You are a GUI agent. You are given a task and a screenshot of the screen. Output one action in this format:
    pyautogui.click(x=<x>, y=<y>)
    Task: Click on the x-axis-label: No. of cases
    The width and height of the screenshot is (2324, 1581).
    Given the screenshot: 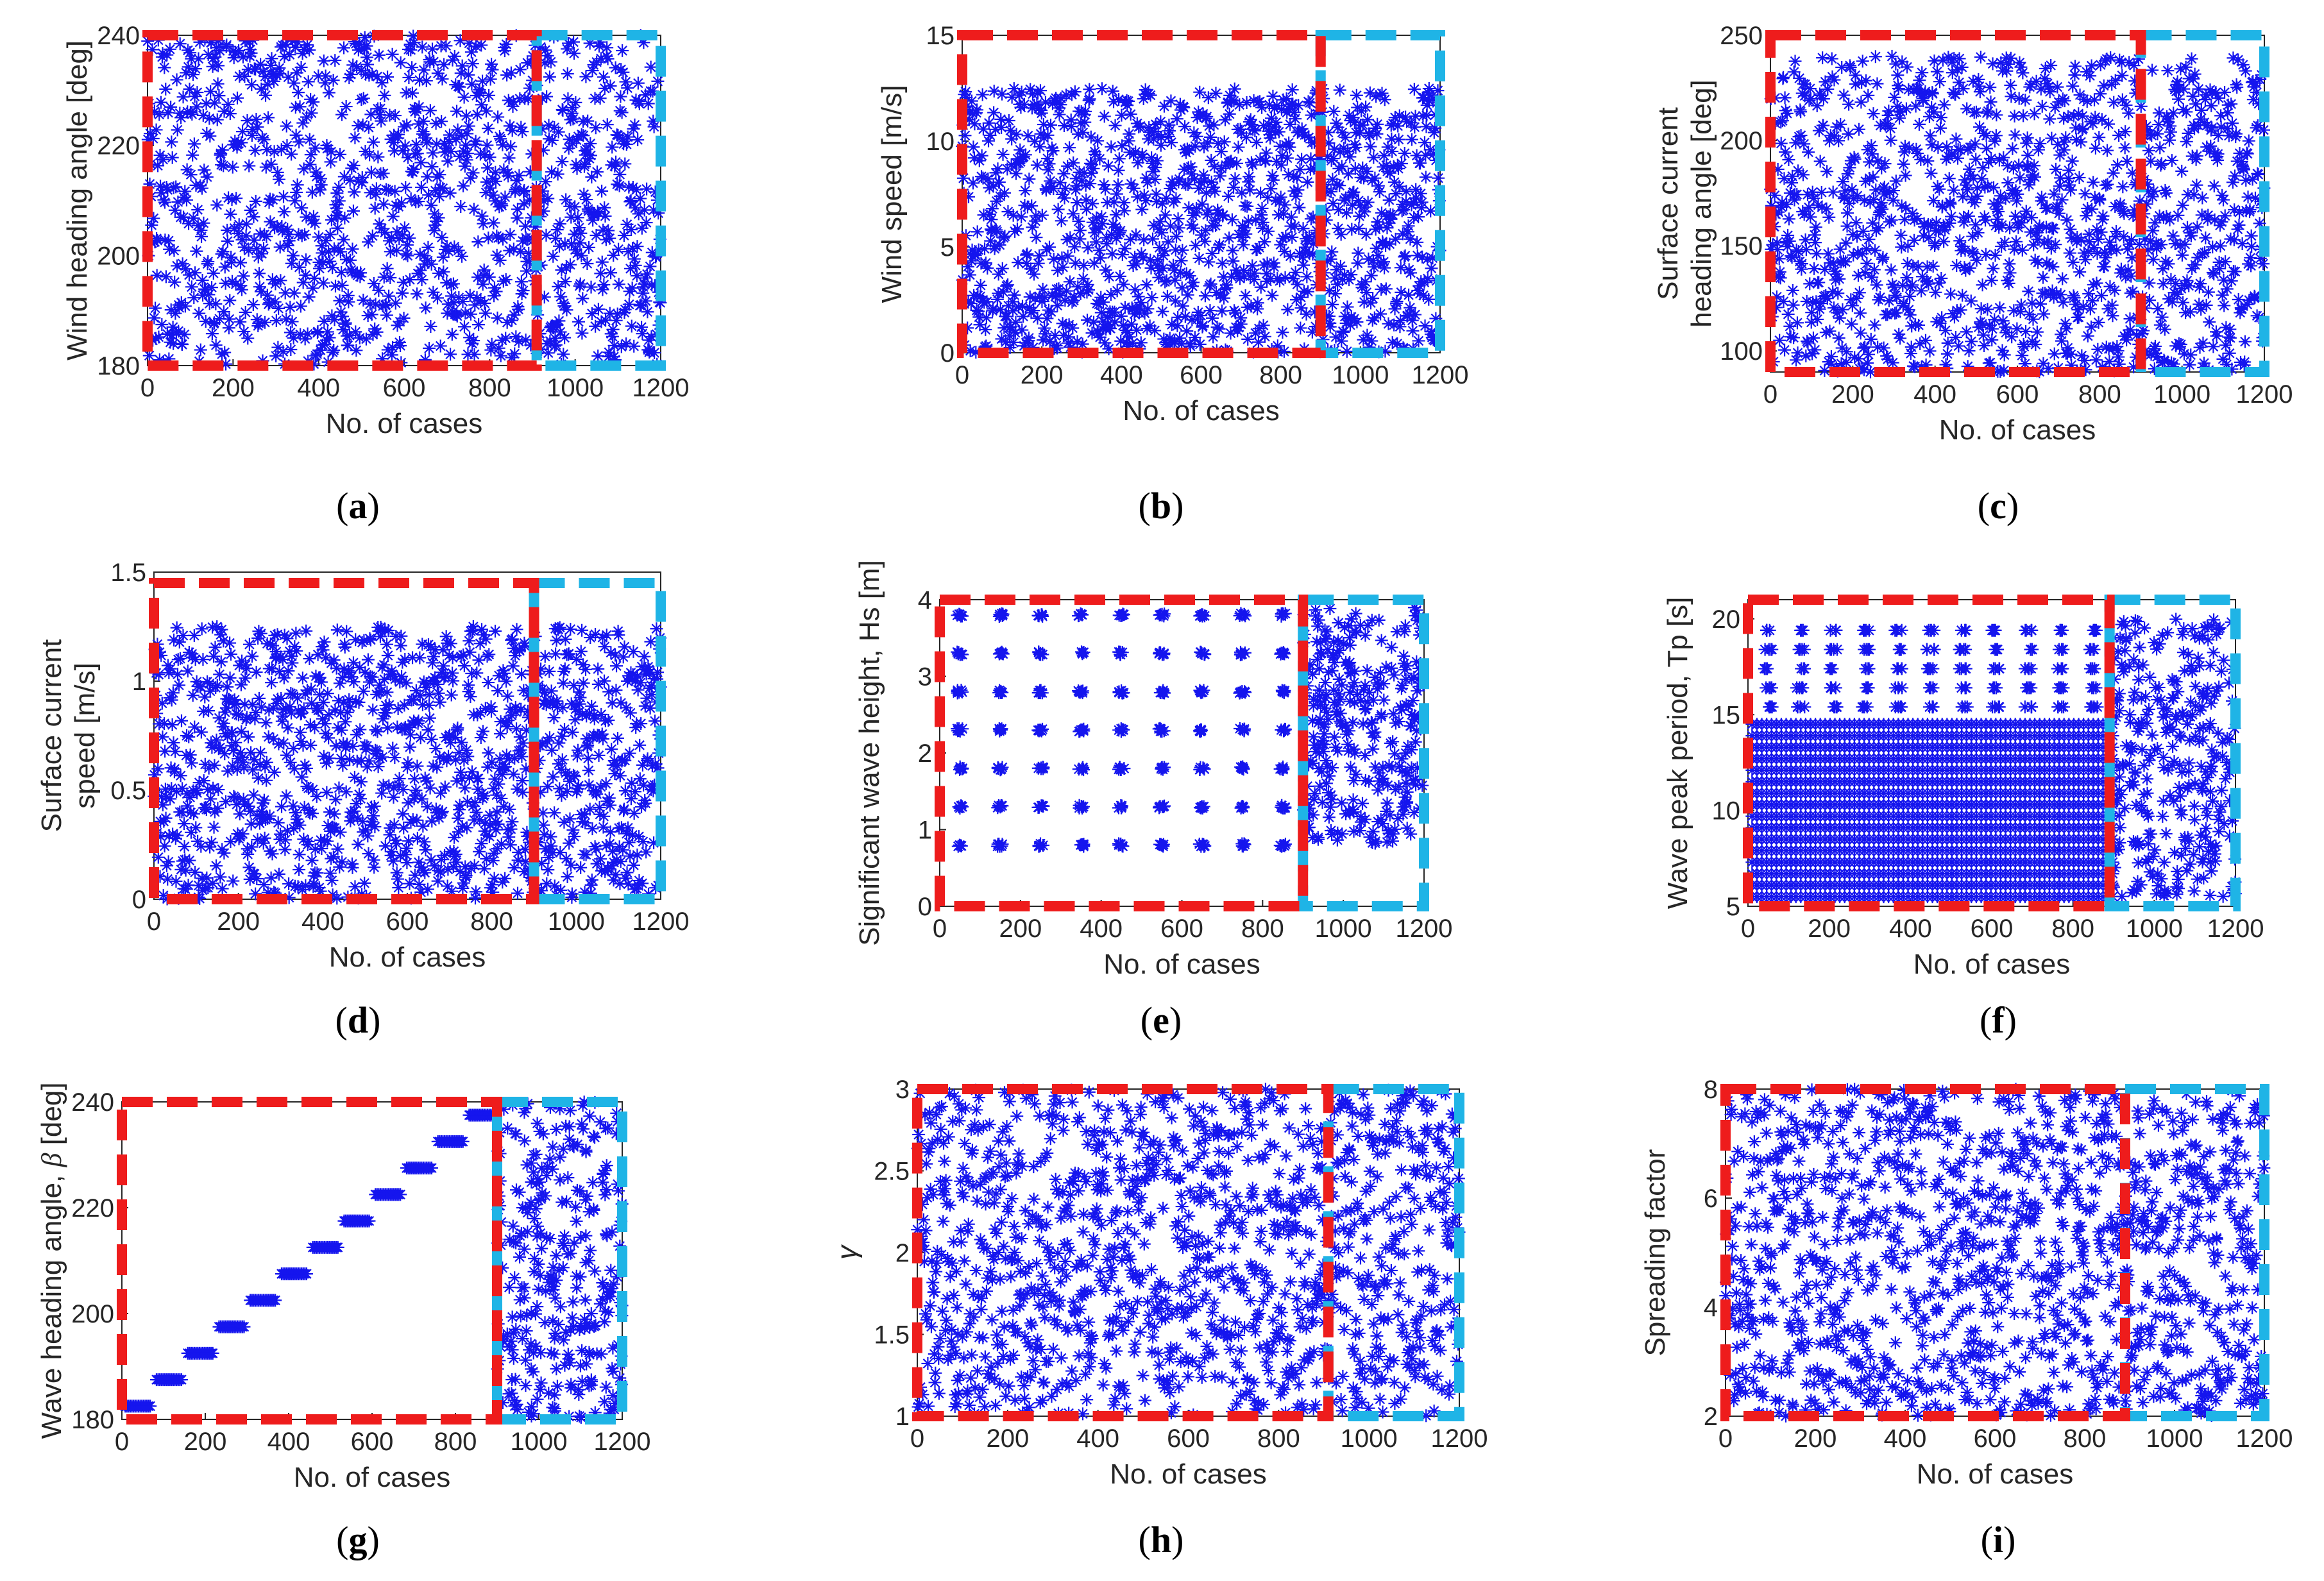 What is the action you would take?
    pyautogui.click(x=404, y=423)
    